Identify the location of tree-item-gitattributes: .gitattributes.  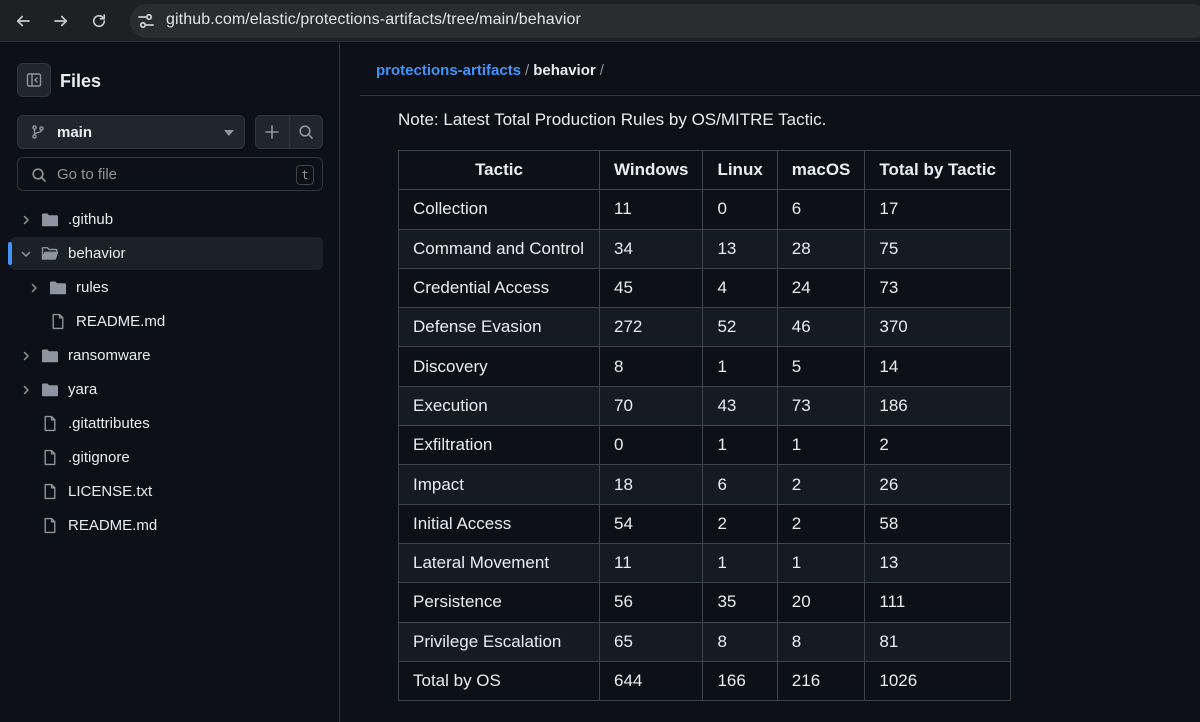
(170, 424).